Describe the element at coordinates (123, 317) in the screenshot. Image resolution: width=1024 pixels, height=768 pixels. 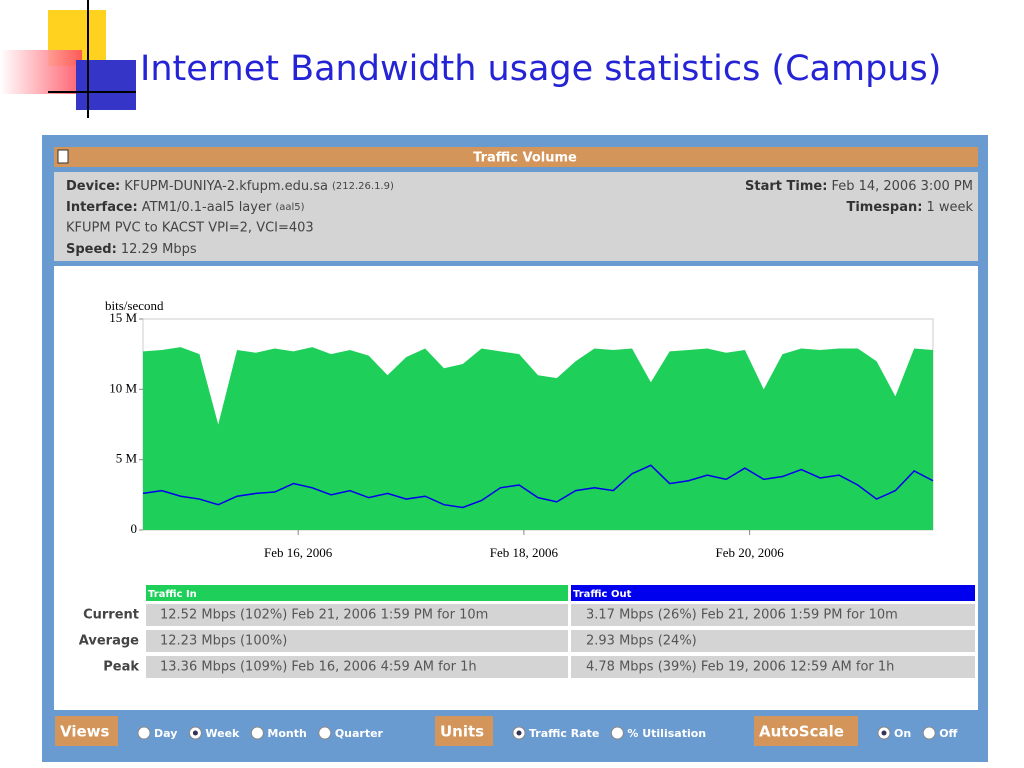
I see `y-tick-label: 15 M` at that location.